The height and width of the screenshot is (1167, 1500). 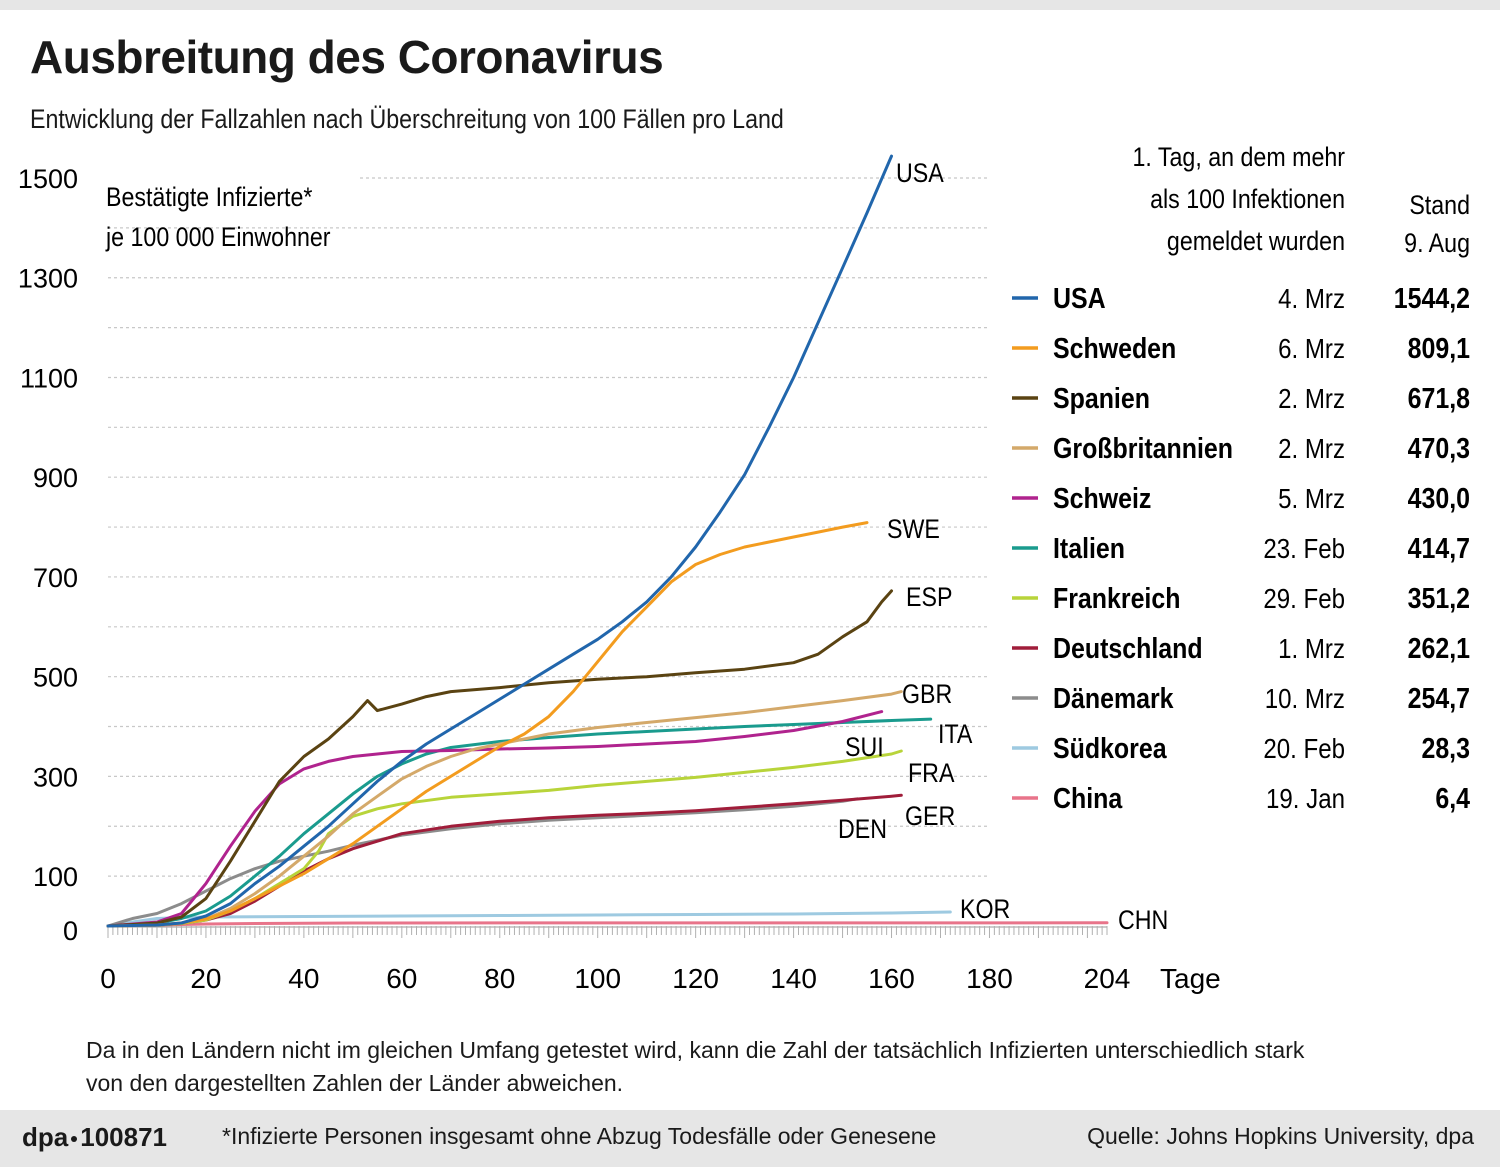 I want to click on legend-country: Schweden, so click(x=1114, y=348).